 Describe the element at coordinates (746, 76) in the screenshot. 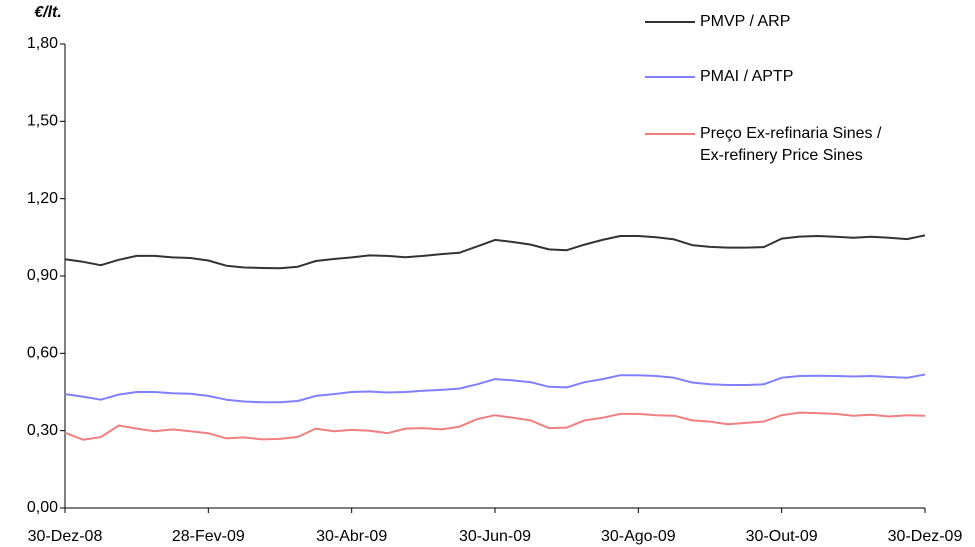

I see `legend-label: PMAI / APTP` at that location.